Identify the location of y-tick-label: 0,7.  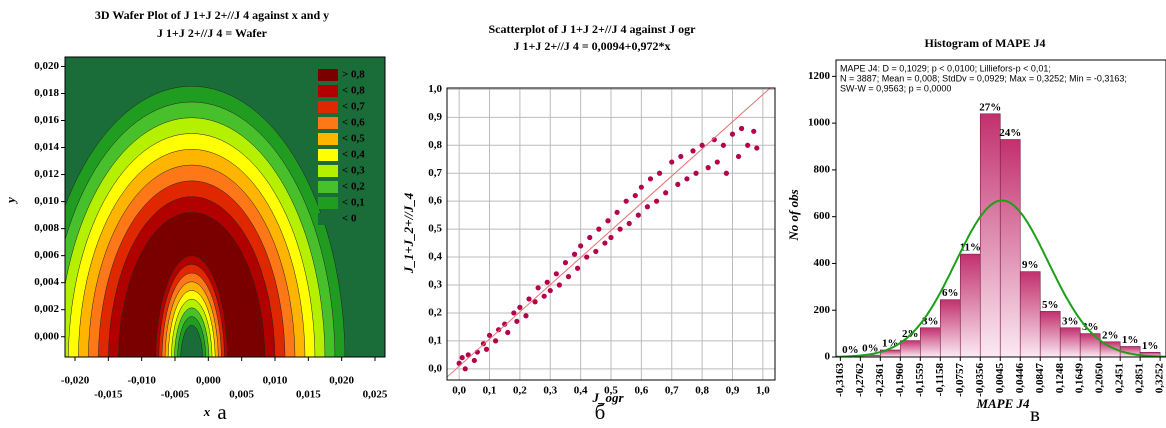
(435, 173).